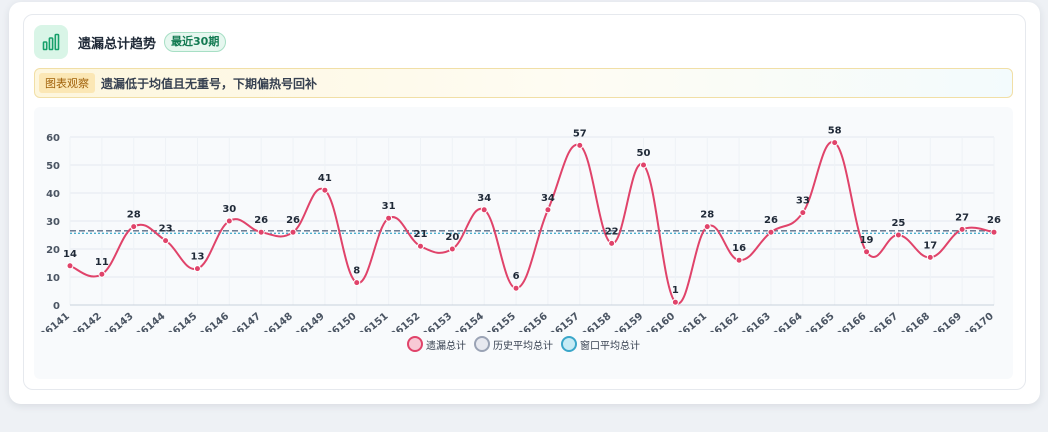 The image size is (1048, 432). I want to click on y-tick-label: 50, so click(53, 166).